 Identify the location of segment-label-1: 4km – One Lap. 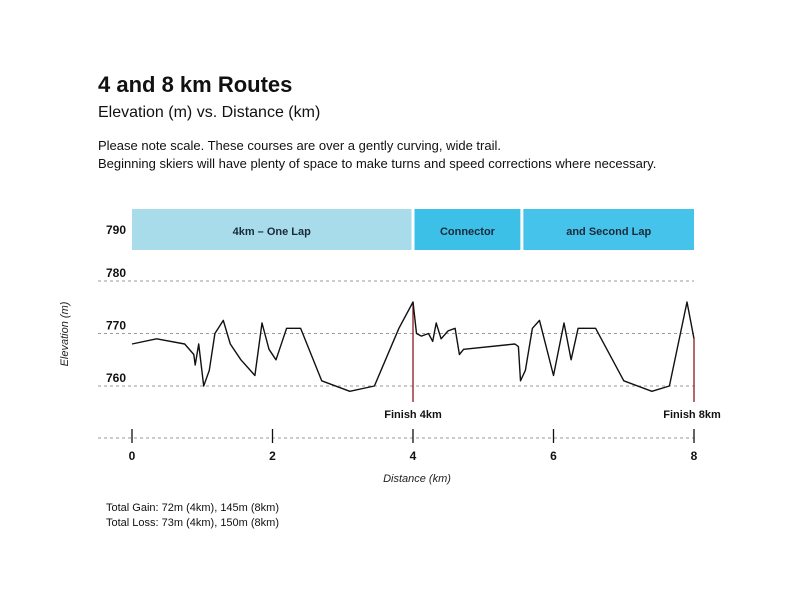
(272, 232).